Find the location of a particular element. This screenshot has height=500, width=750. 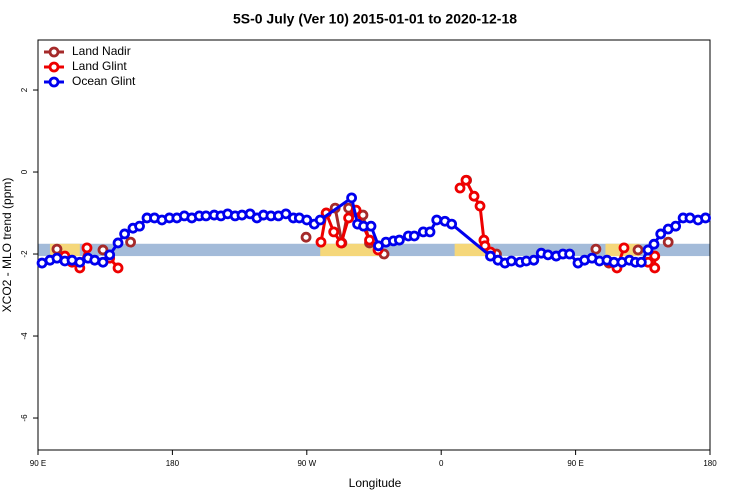

x-tick-label: 90 W is located at coordinates (306, 463).